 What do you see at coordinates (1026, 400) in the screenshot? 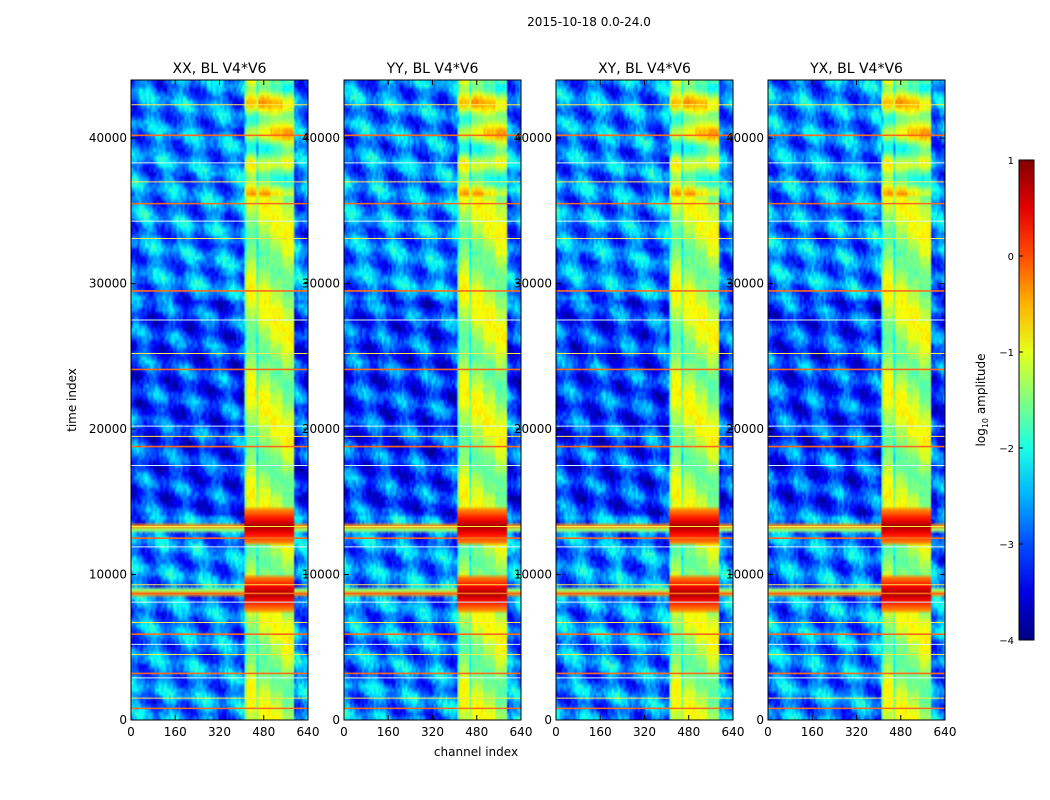
I see `colorbar-gradient` at bounding box center [1026, 400].